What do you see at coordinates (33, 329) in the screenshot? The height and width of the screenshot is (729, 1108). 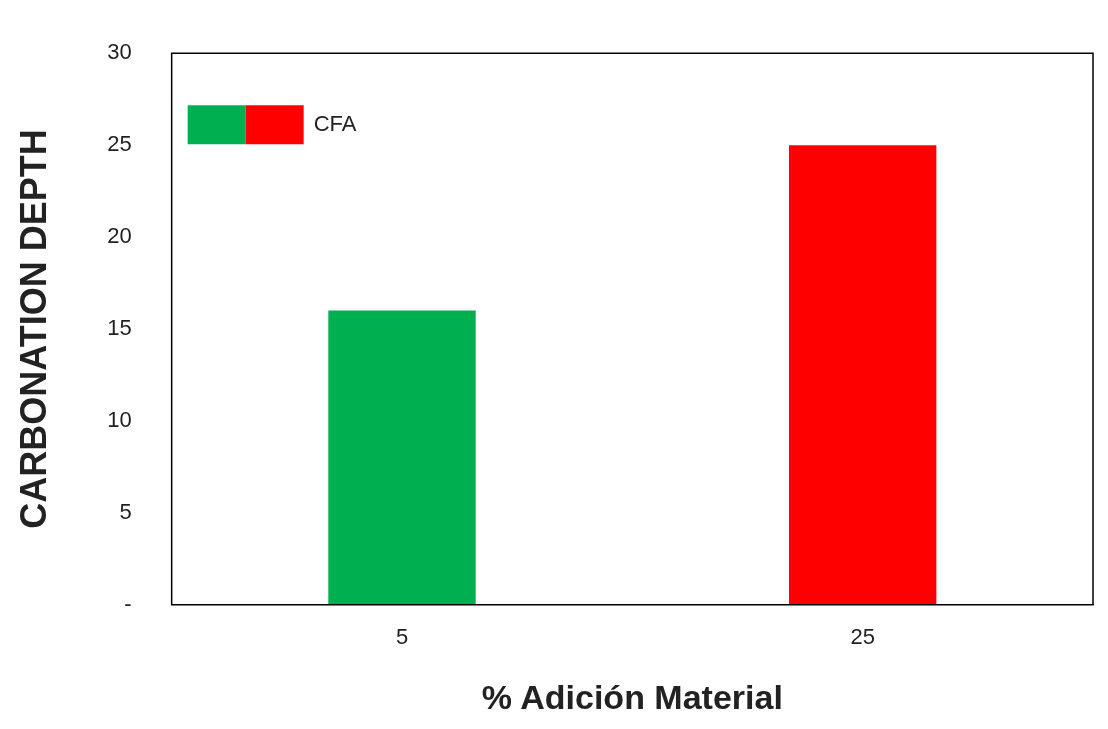 I see `y-axis-title: CARBONATION DEPTH` at bounding box center [33, 329].